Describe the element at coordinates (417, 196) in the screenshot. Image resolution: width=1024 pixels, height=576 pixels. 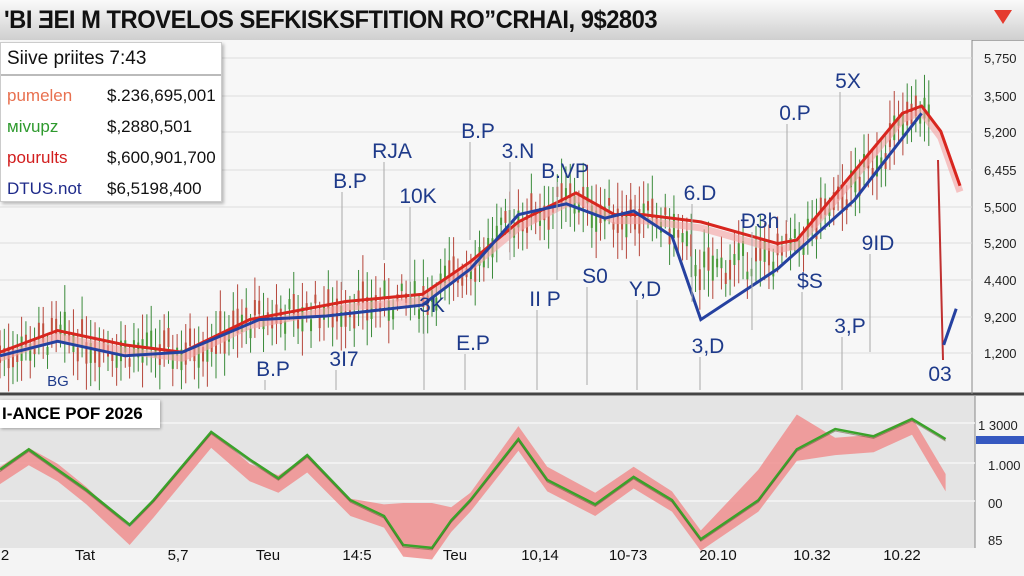
I see `annotation-label: 10K` at that location.